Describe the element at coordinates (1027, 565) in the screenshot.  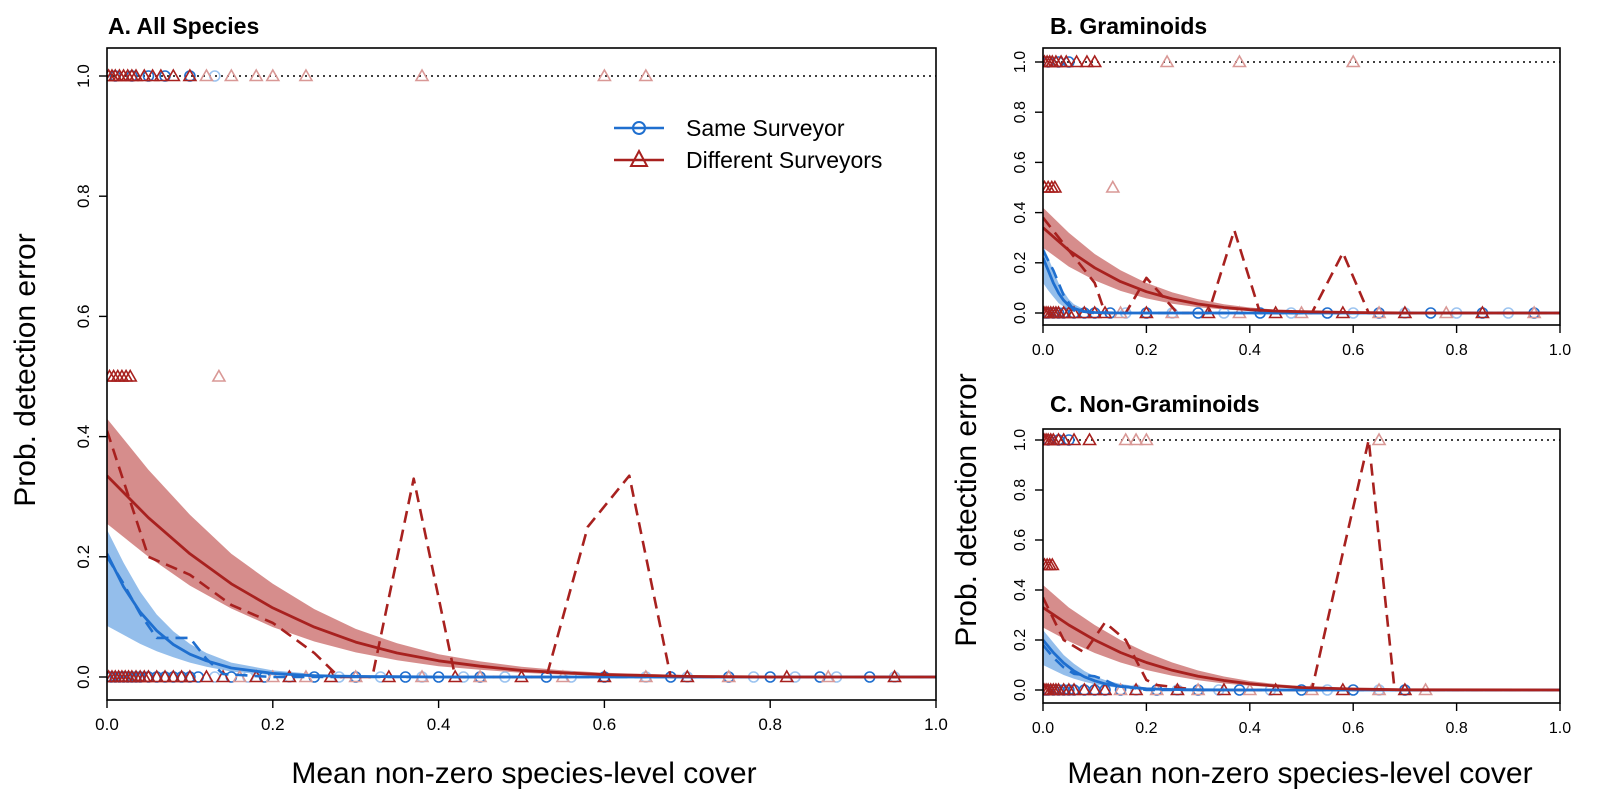
I see `panel-c-y-axis: 0.0 0.2 0.4 0.6 0.8 1.0` at that location.